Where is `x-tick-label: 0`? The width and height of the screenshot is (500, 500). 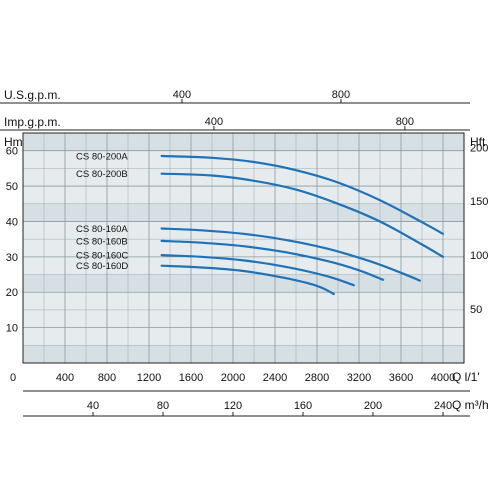
x-tick-label: 0 is located at coordinates (13, 378).